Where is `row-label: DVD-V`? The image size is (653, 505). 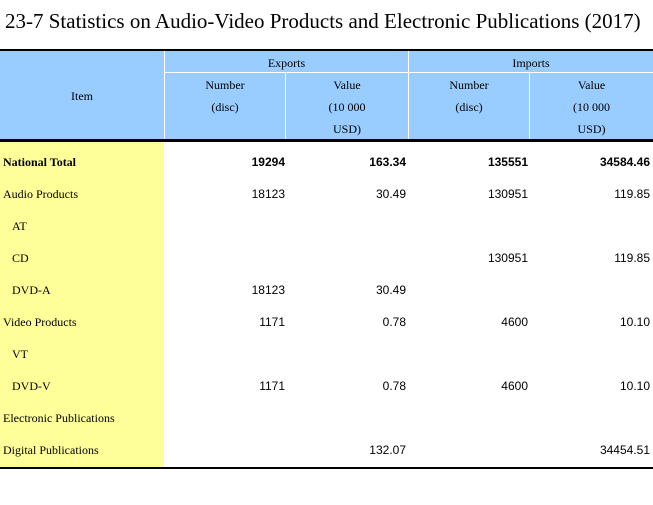
row-label: DVD-V is located at coordinates (31, 386).